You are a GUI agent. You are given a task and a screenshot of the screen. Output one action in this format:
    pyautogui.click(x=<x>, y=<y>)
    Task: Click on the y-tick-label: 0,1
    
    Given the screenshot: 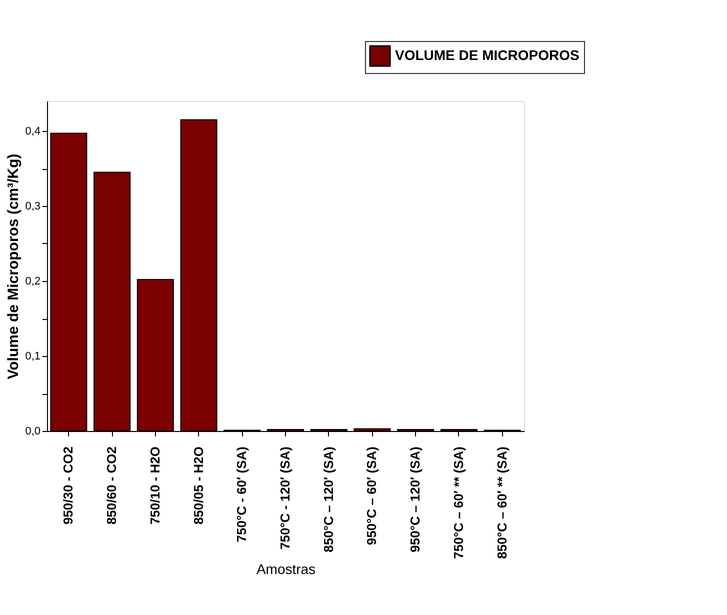 What is the action you would take?
    pyautogui.click(x=32, y=356)
    